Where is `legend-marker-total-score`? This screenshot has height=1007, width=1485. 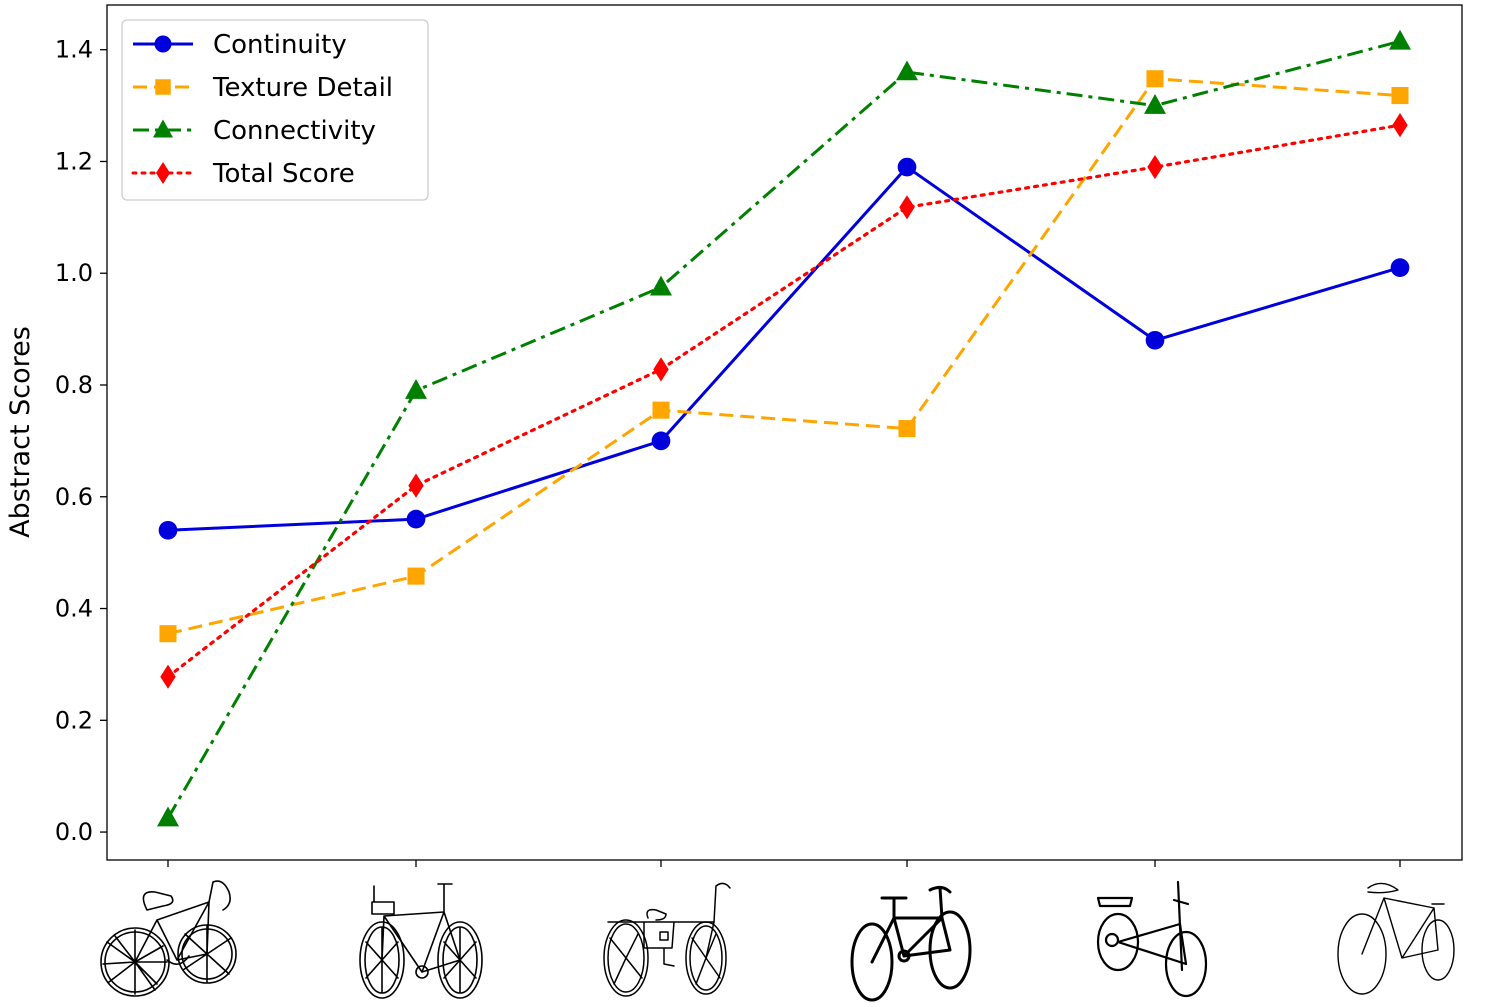 legend-marker-total-score is located at coordinates (163, 173).